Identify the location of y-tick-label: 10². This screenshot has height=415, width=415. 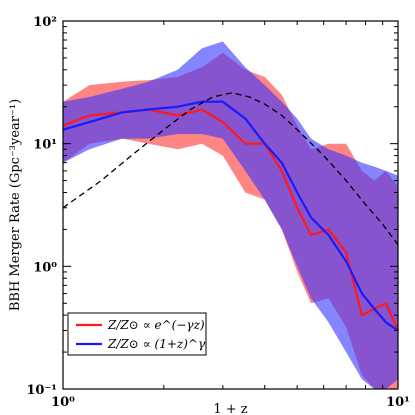
(45, 22).